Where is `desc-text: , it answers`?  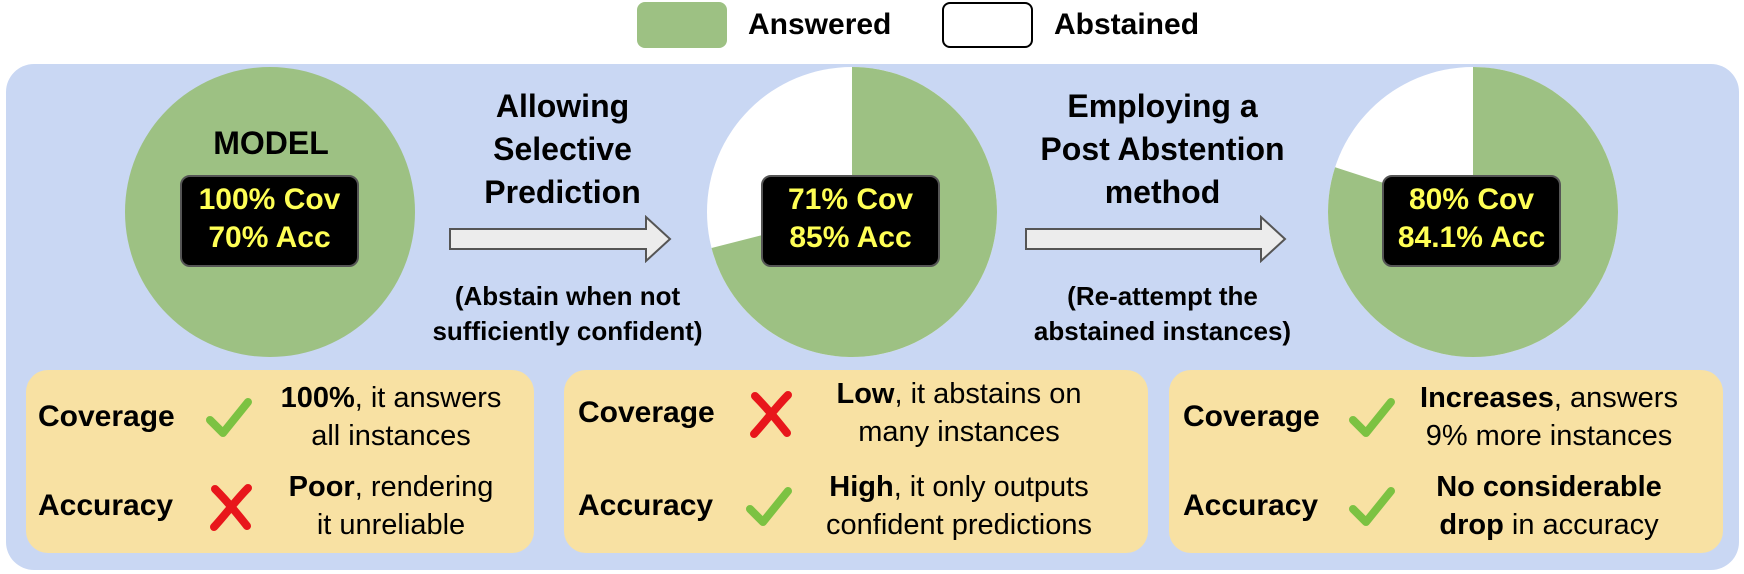
desc-text: , it answers is located at coordinates (428, 398).